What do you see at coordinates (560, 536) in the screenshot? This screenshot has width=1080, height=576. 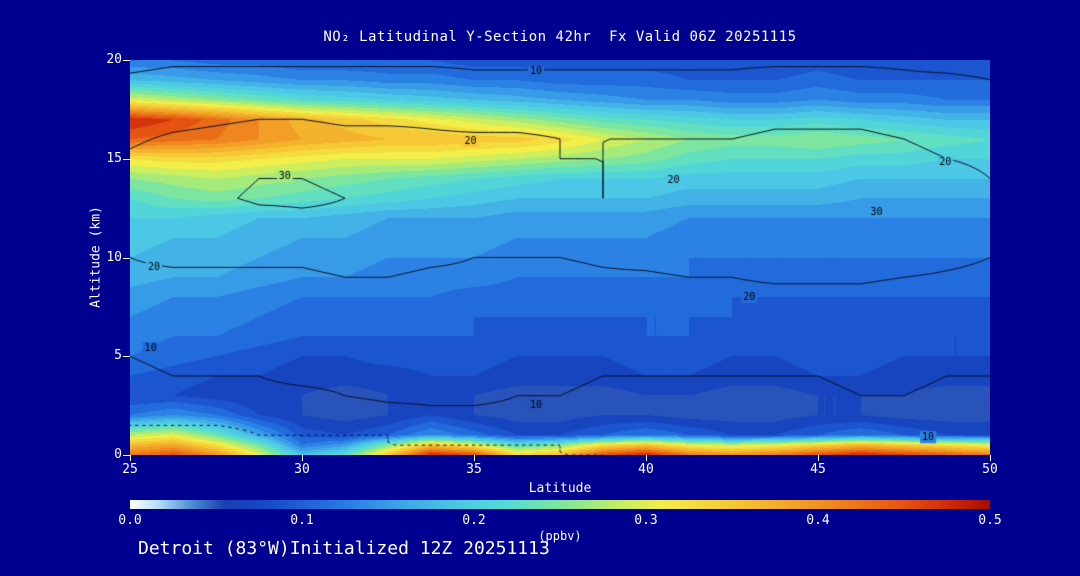 I see `colorbar-units-label: (ppbv)` at bounding box center [560, 536].